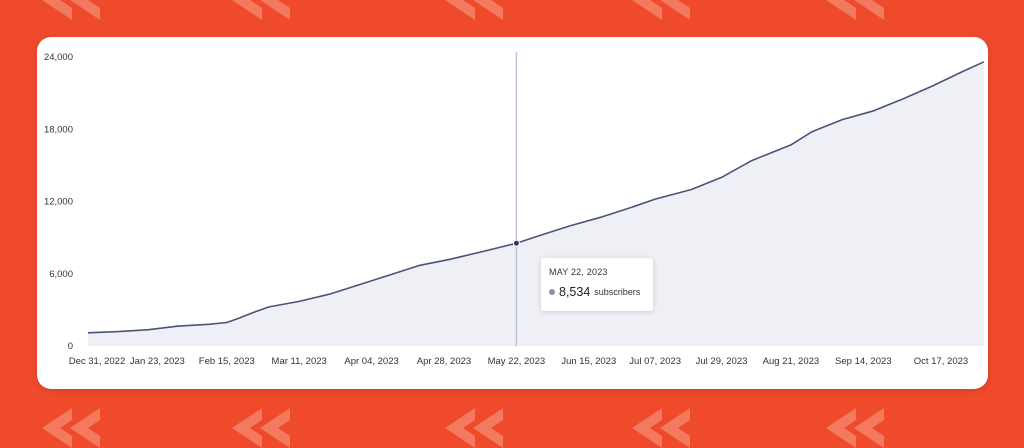  What do you see at coordinates (517, 361) in the screenshot?
I see `x-tick-label: May 22, 2023` at bounding box center [517, 361].